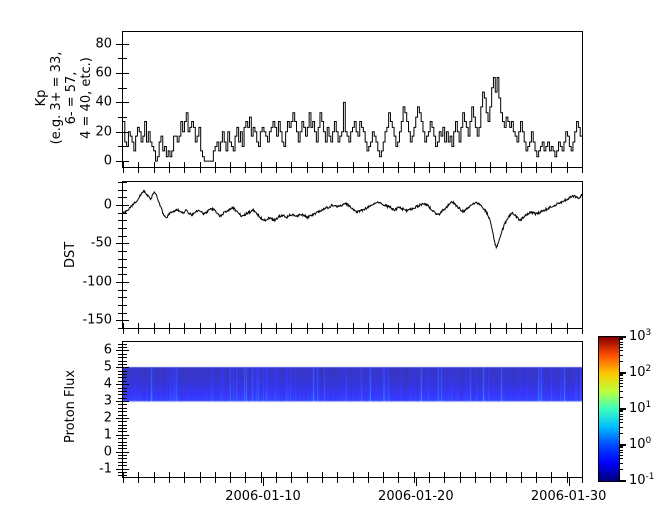  What do you see at coordinates (352, 119) in the screenshot?
I see `kp-trace-svg` at bounding box center [352, 119].